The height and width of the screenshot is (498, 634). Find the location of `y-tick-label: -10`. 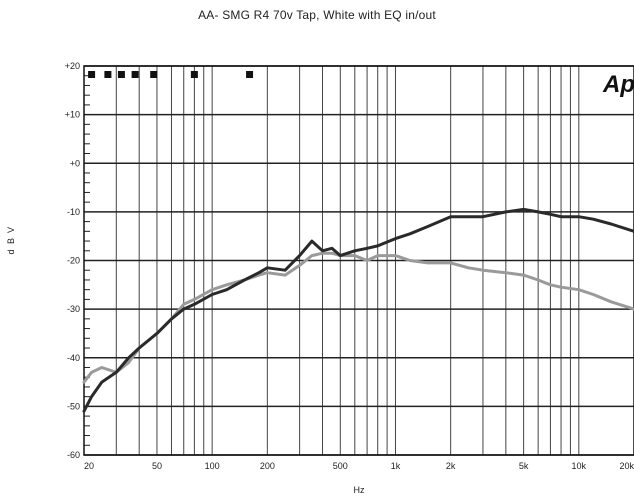

y-tick-label: -10 is located at coordinates (73, 212).